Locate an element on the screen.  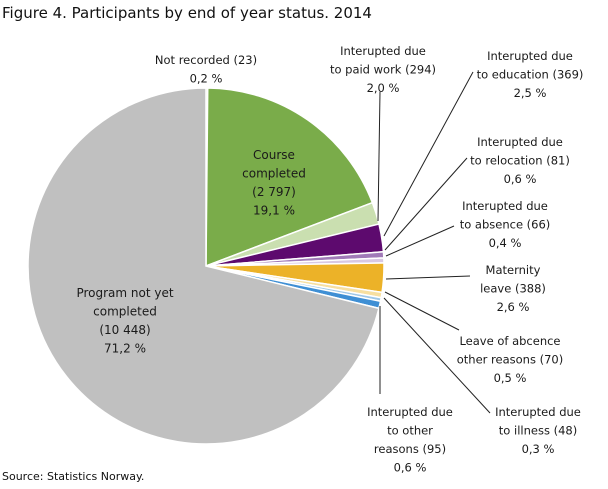
slice-label-line: 2,5 % is located at coordinates (530, 93).